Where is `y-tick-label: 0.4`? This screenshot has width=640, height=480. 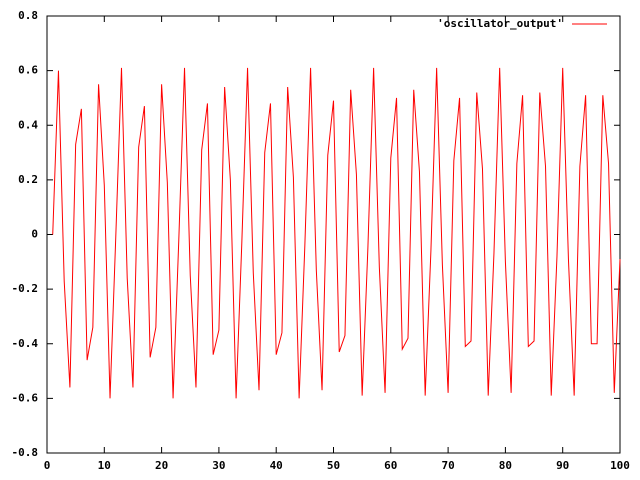
y-tick-label: 0.4 is located at coordinates (28, 124).